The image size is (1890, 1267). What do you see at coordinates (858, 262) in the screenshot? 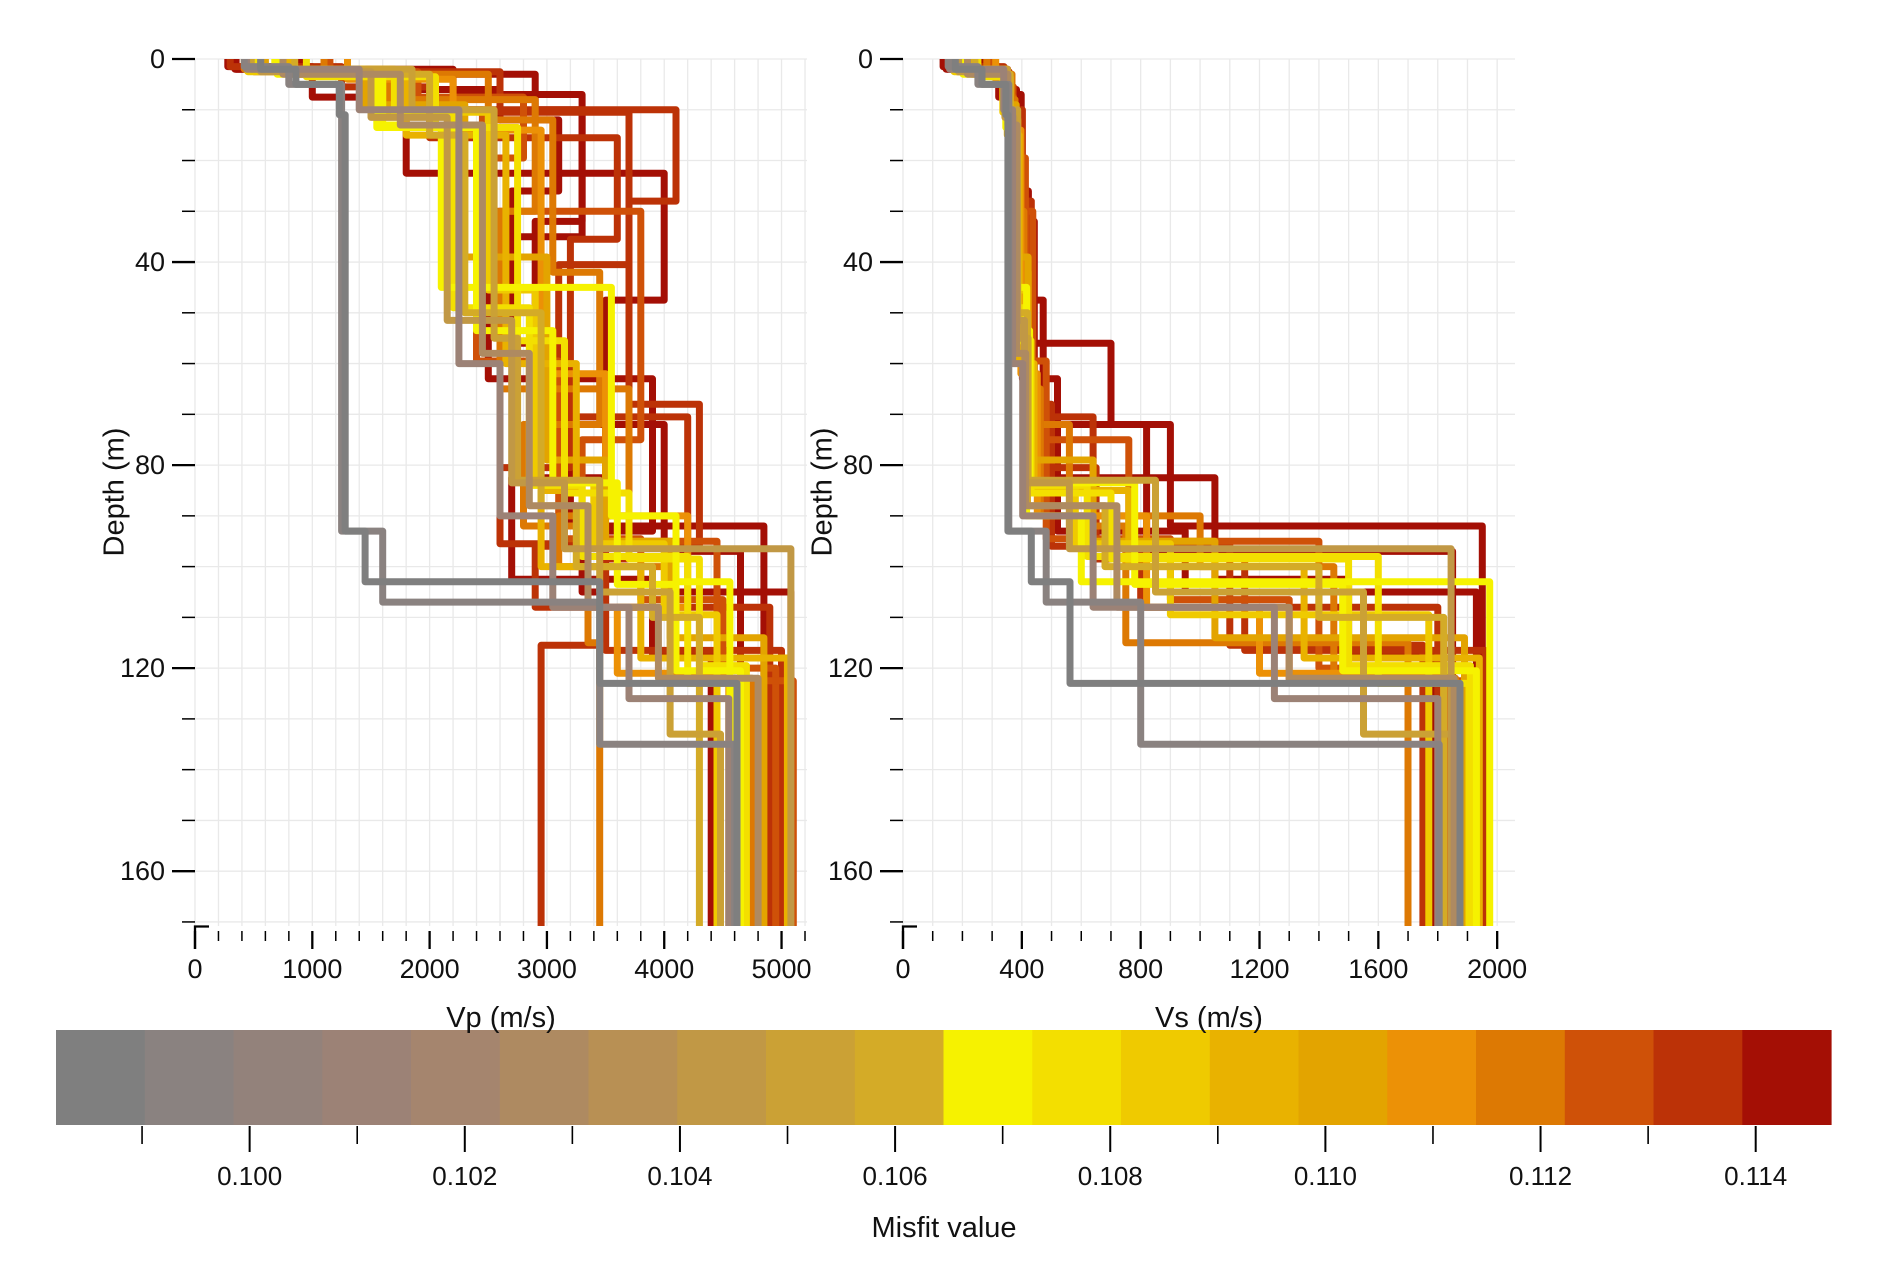
I see `vs-depth-tick-label: 40` at bounding box center [858, 262].